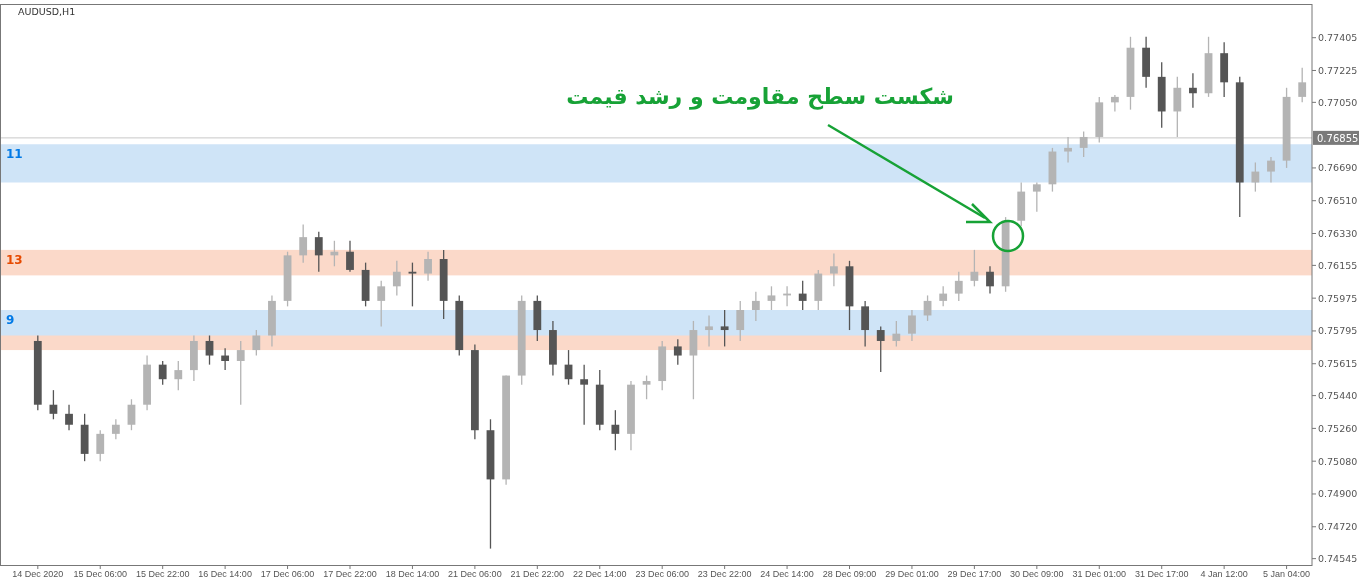 This screenshot has width=1360, height=582. Describe the element at coordinates (10, 320) in the screenshot. I see `band-label: 9` at that location.